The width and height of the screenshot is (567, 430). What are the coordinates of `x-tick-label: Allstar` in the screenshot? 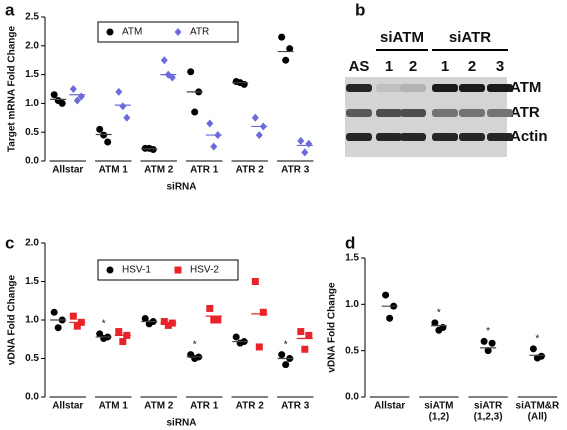 It's located at (67, 406).